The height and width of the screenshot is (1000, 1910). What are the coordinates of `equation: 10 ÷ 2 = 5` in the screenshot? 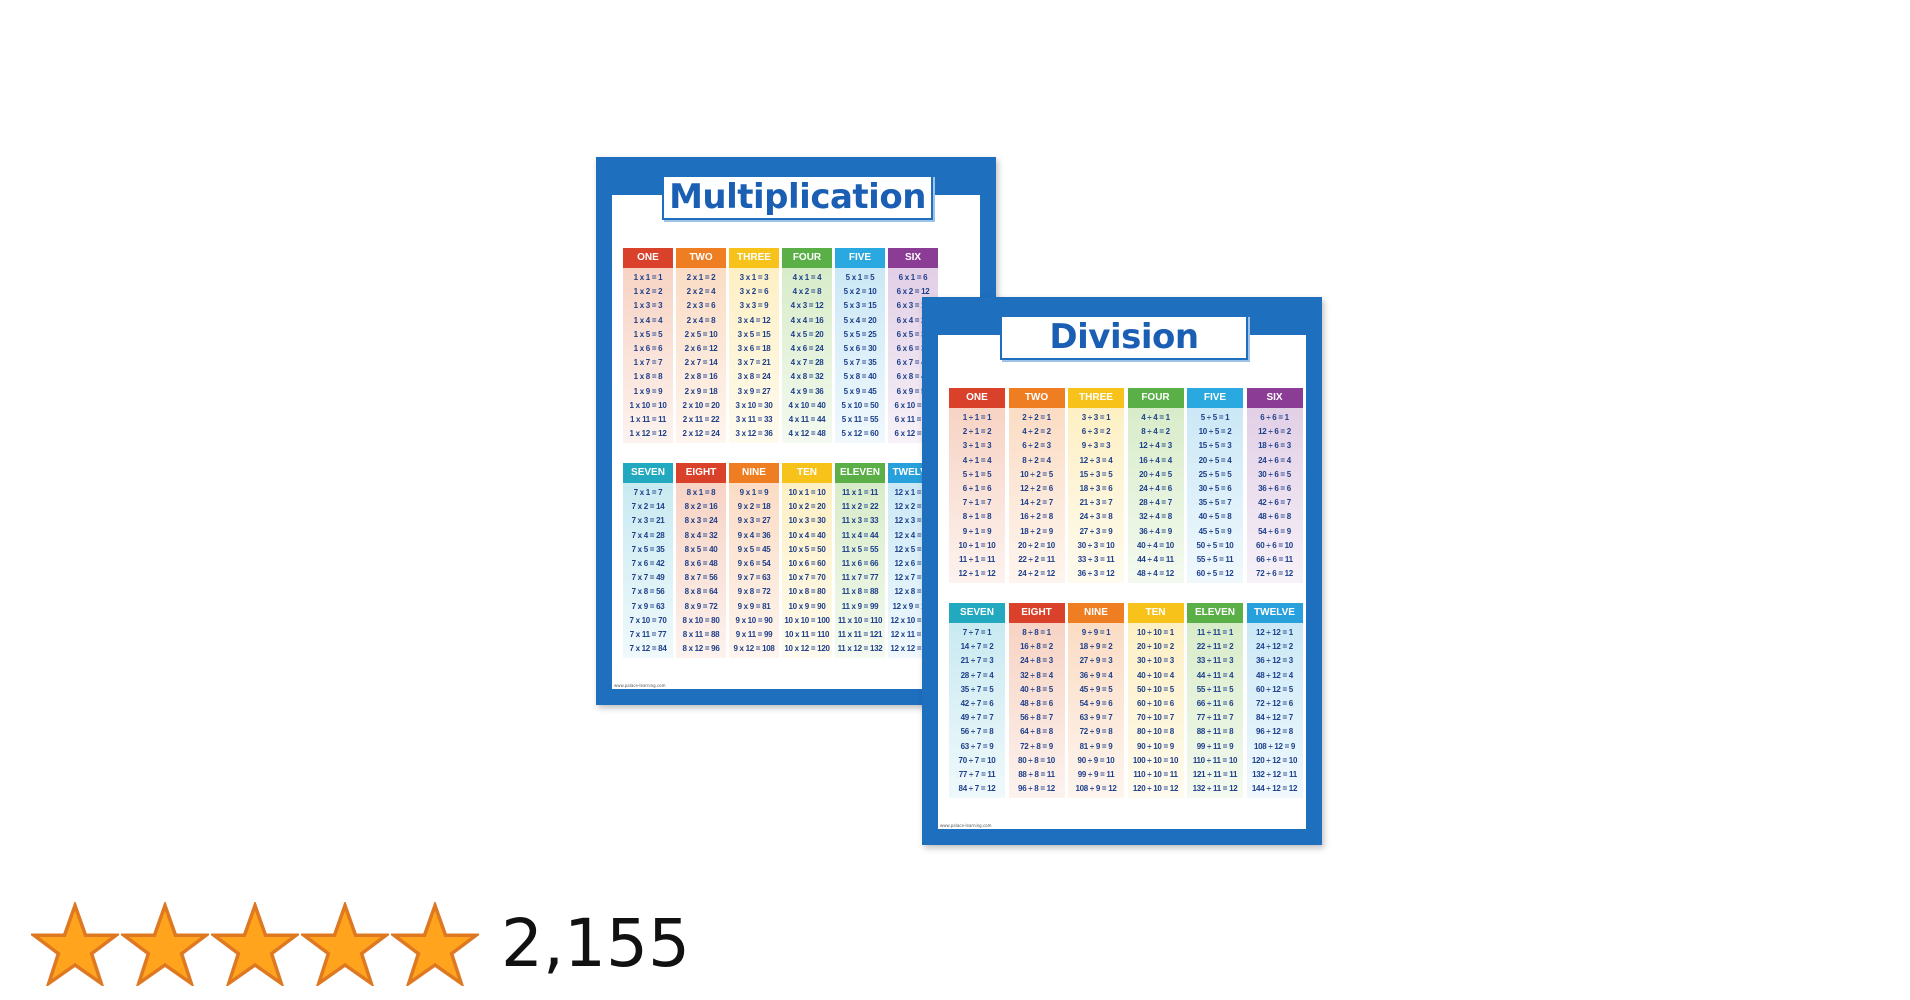 It's located at (1036, 474).